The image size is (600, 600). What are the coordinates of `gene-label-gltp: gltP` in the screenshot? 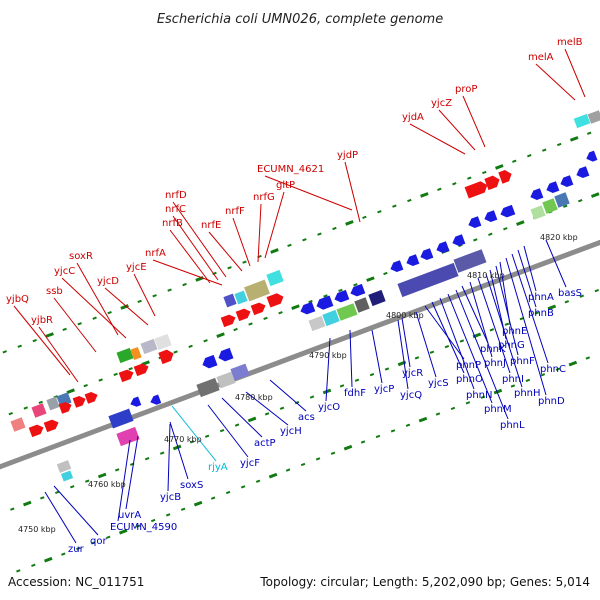 It's located at (285, 185).